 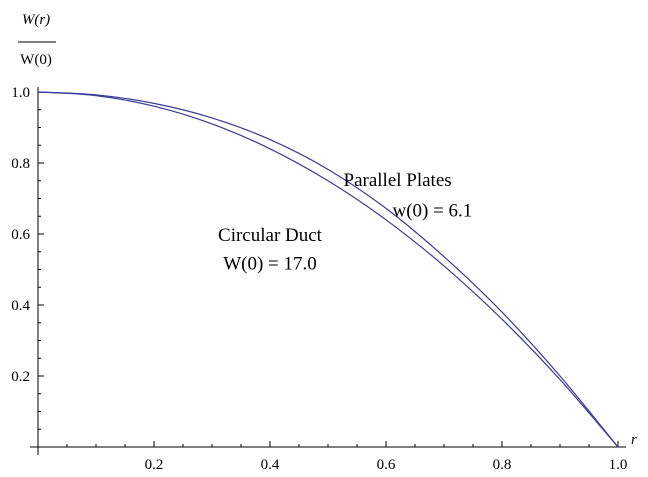 What do you see at coordinates (398, 180) in the screenshot?
I see `annotation-label: Parallel Plates` at bounding box center [398, 180].